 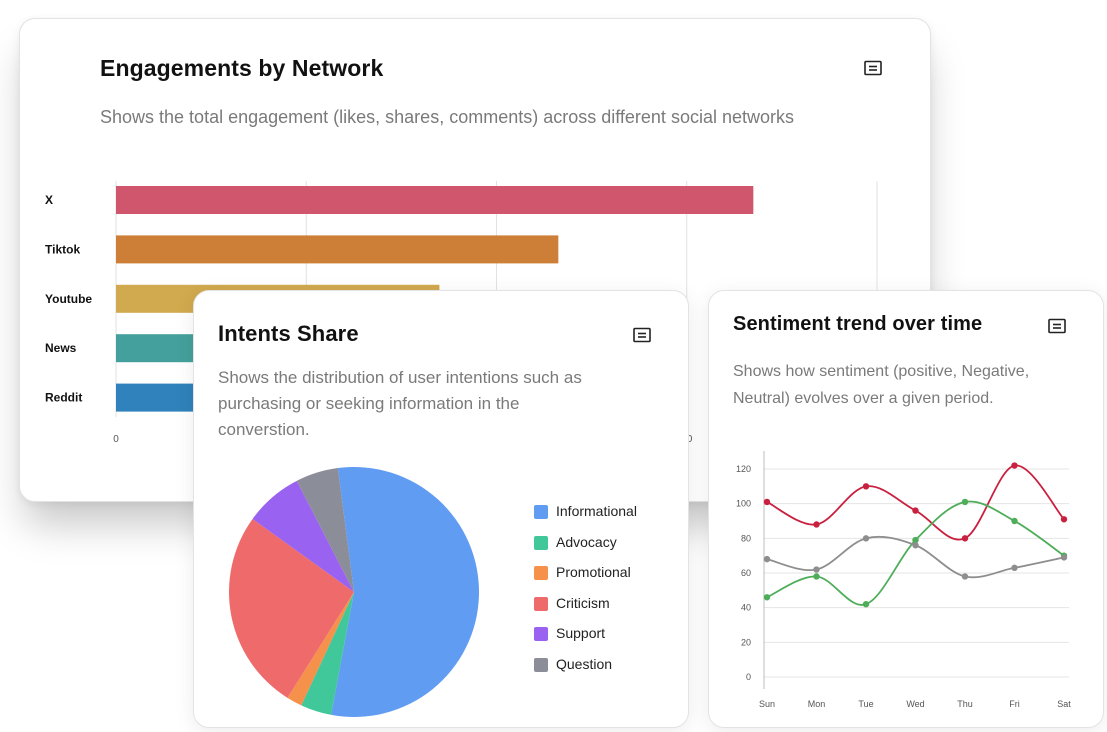 What do you see at coordinates (49, 200) in the screenshot?
I see `engagement-category-label: X` at bounding box center [49, 200].